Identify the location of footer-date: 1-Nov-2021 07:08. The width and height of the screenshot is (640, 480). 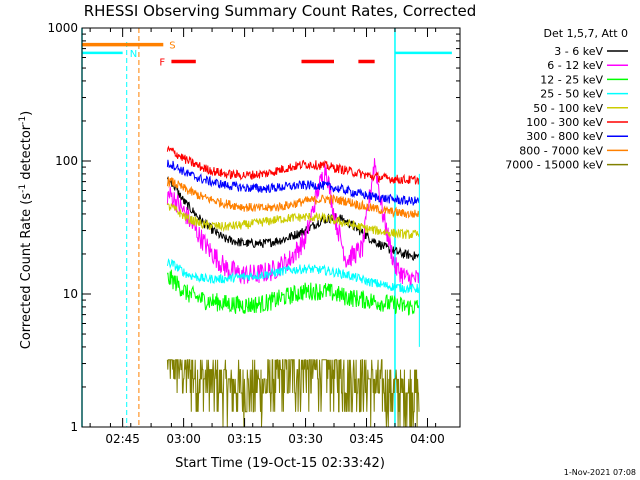
(600, 472).